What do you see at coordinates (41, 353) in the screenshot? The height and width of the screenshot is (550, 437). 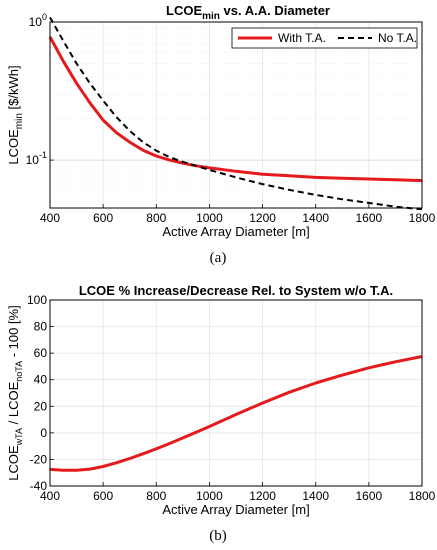 I see `y-tick-label: 60` at bounding box center [41, 353].